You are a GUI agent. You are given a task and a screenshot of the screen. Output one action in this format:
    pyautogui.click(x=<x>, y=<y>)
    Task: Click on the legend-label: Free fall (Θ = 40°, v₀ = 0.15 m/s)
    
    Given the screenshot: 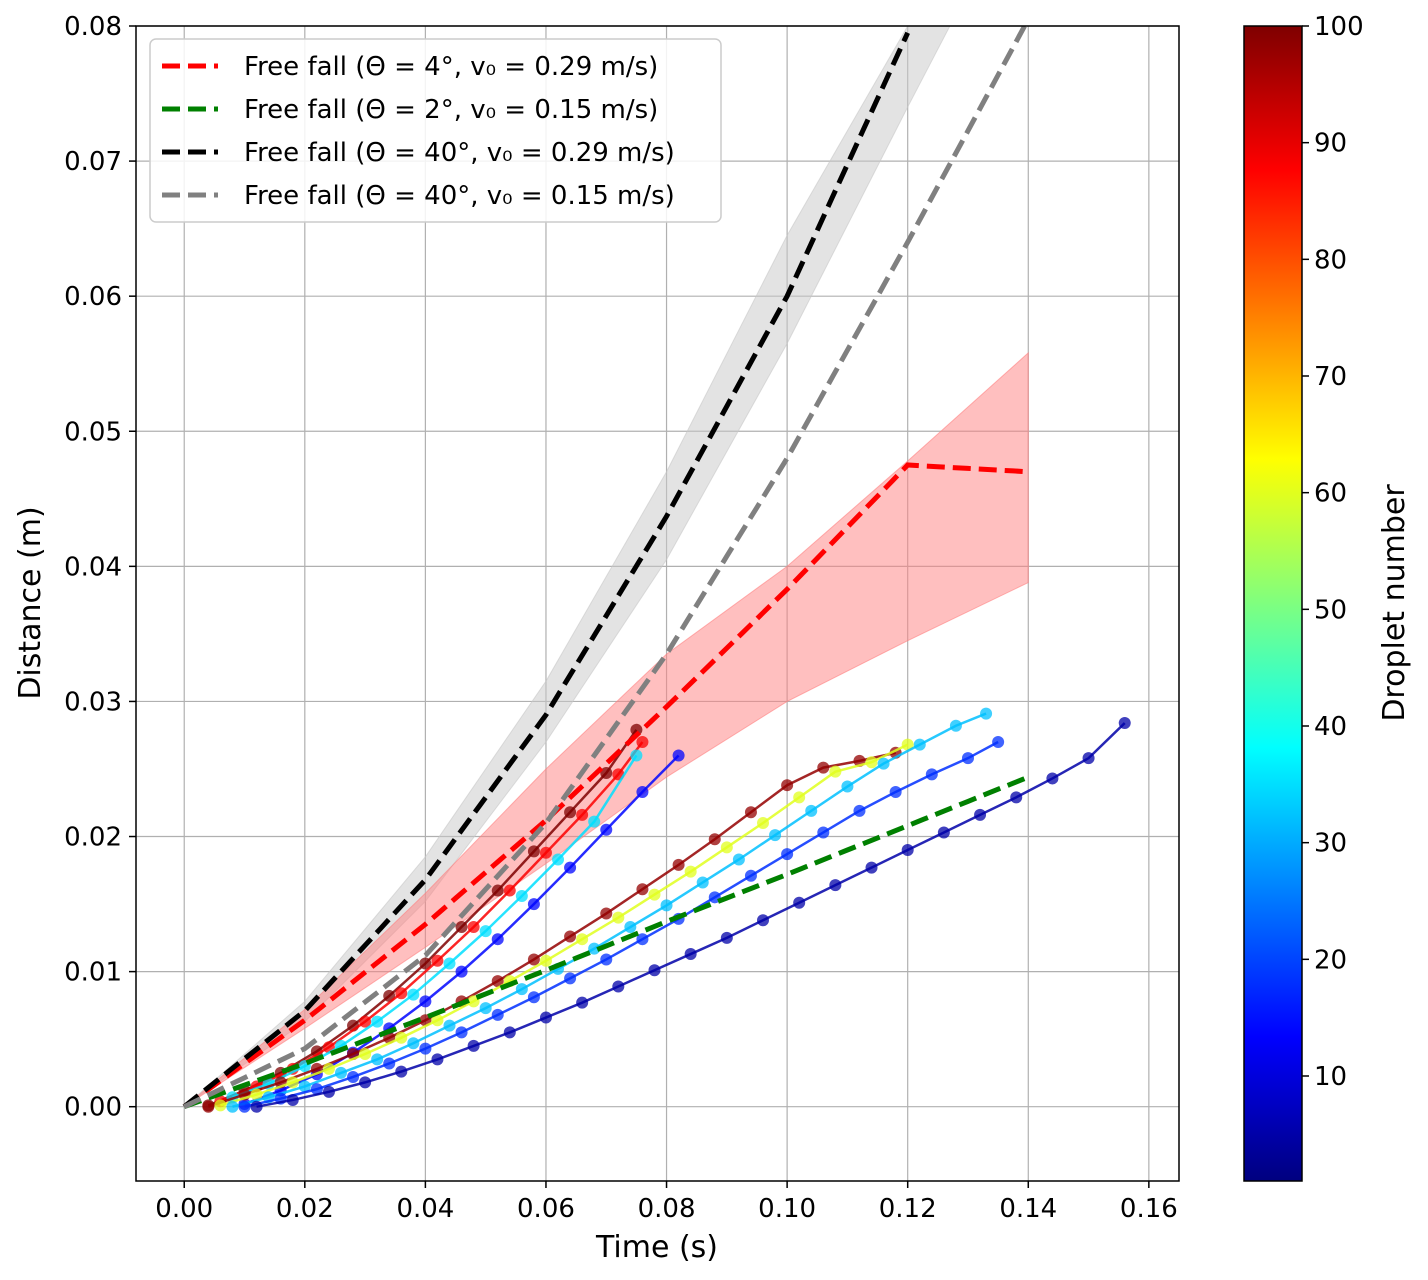 What is the action you would take?
    pyautogui.click(x=459, y=196)
    